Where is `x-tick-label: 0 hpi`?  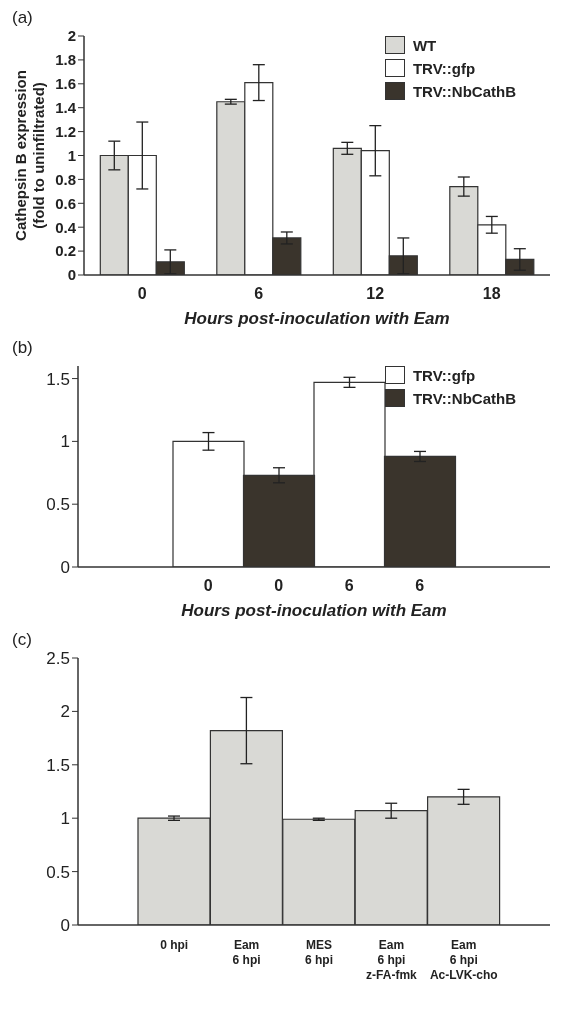 x-tick-label: 0 hpi is located at coordinates (174, 945).